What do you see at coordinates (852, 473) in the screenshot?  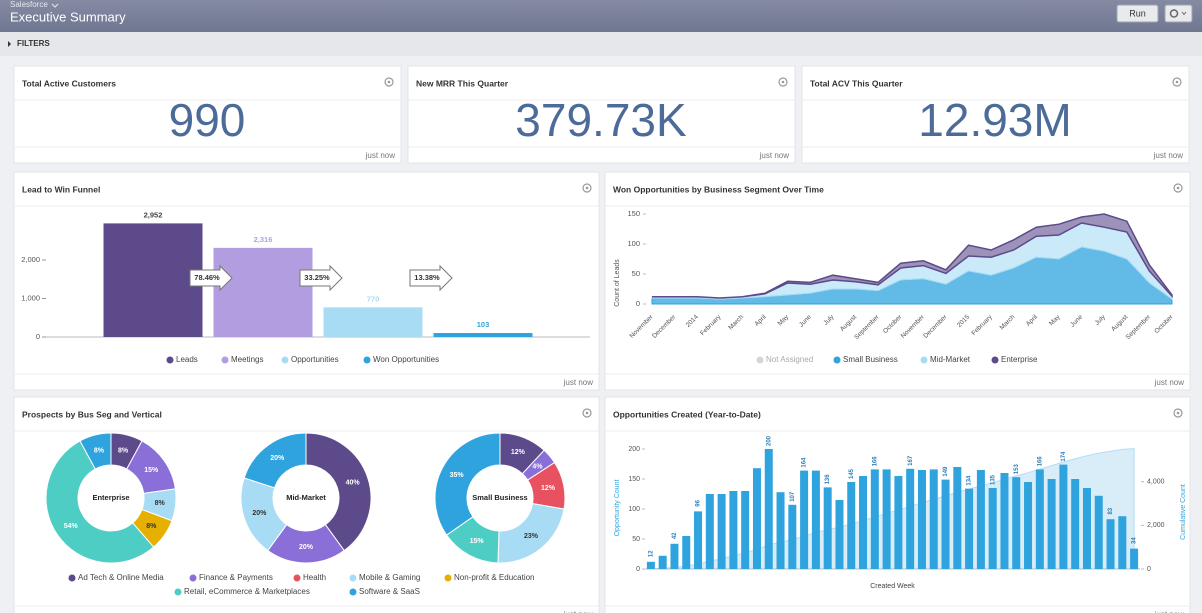 I see `value-label: 145` at bounding box center [852, 473].